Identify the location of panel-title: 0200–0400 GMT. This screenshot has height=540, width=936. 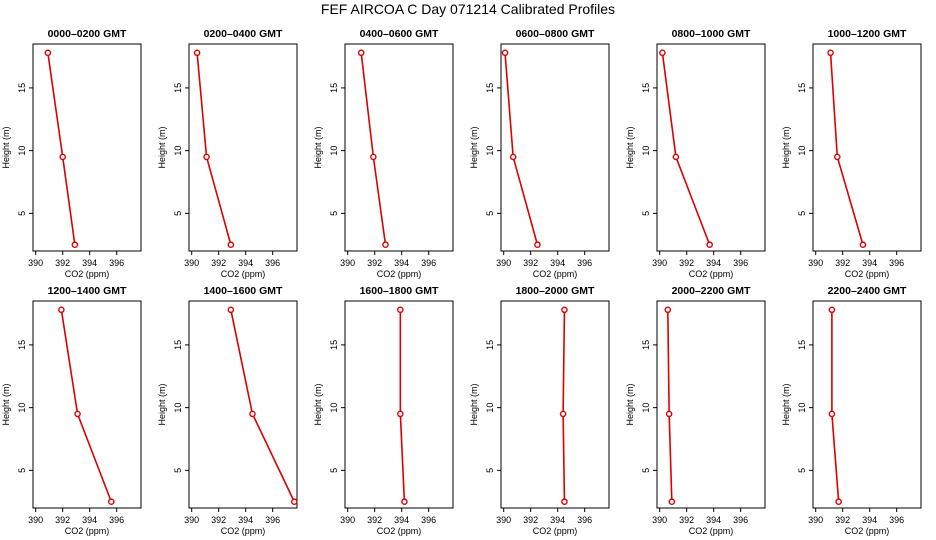
(243, 34).